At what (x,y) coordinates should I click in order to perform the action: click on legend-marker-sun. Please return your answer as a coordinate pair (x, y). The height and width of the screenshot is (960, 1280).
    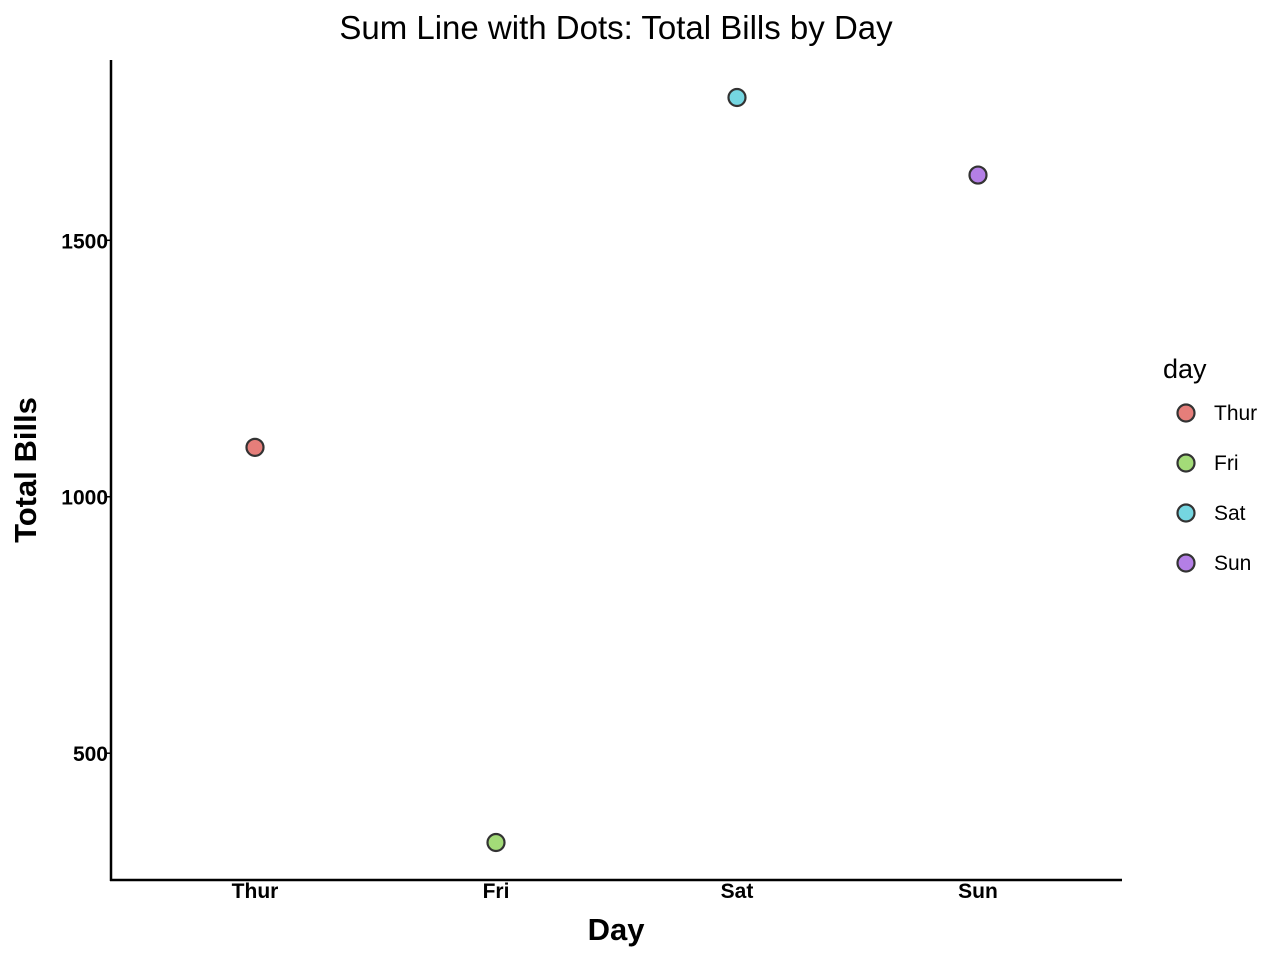
    Looking at the image, I should click on (1186, 563).